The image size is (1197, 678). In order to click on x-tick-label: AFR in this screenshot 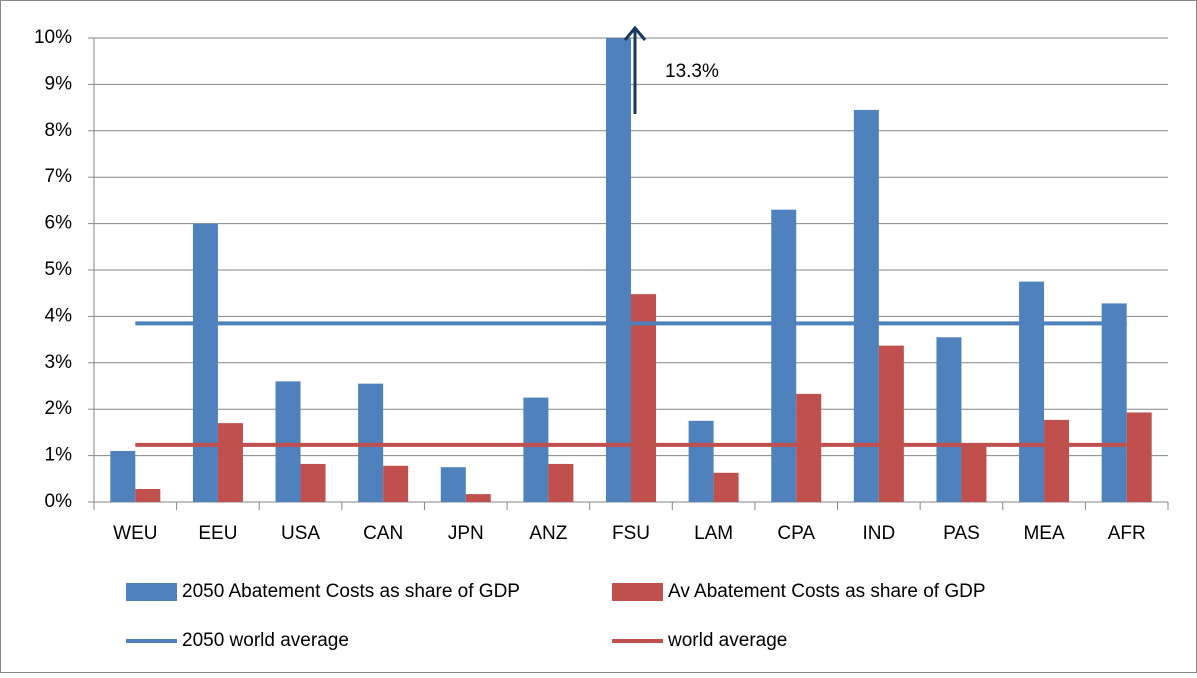, I will do `click(1127, 533)`.